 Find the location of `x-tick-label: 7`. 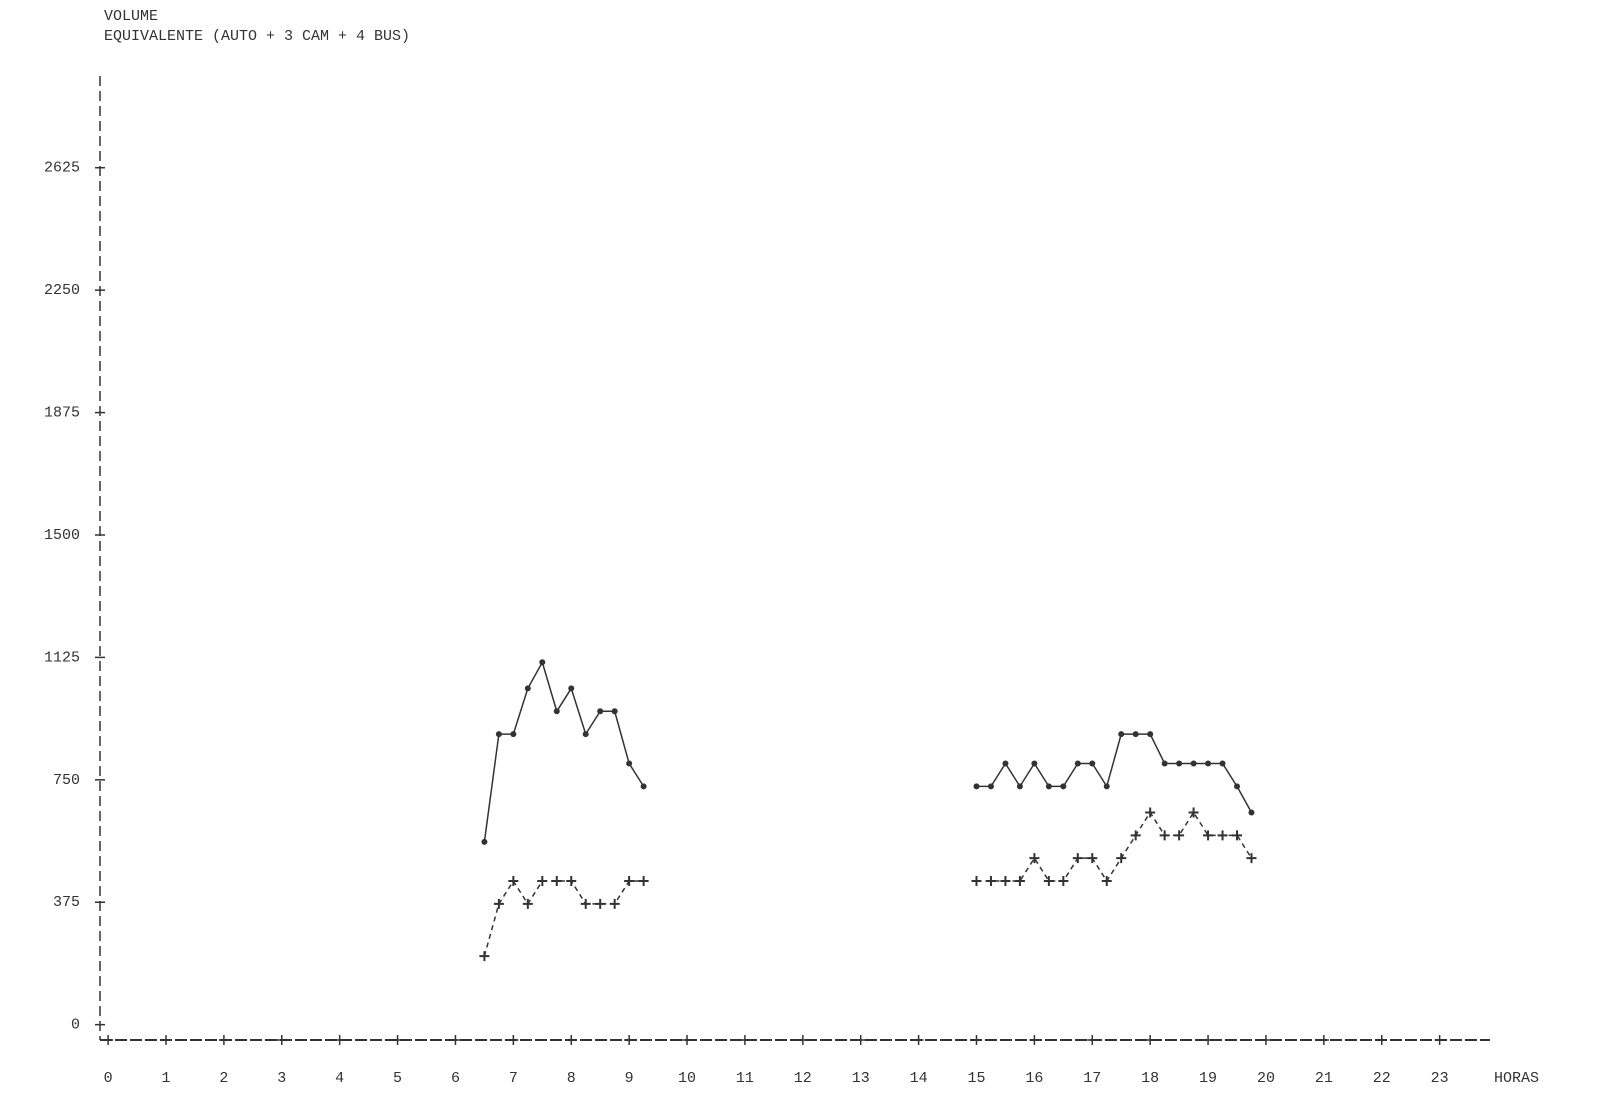

x-tick-label: 7 is located at coordinates (513, 1078).